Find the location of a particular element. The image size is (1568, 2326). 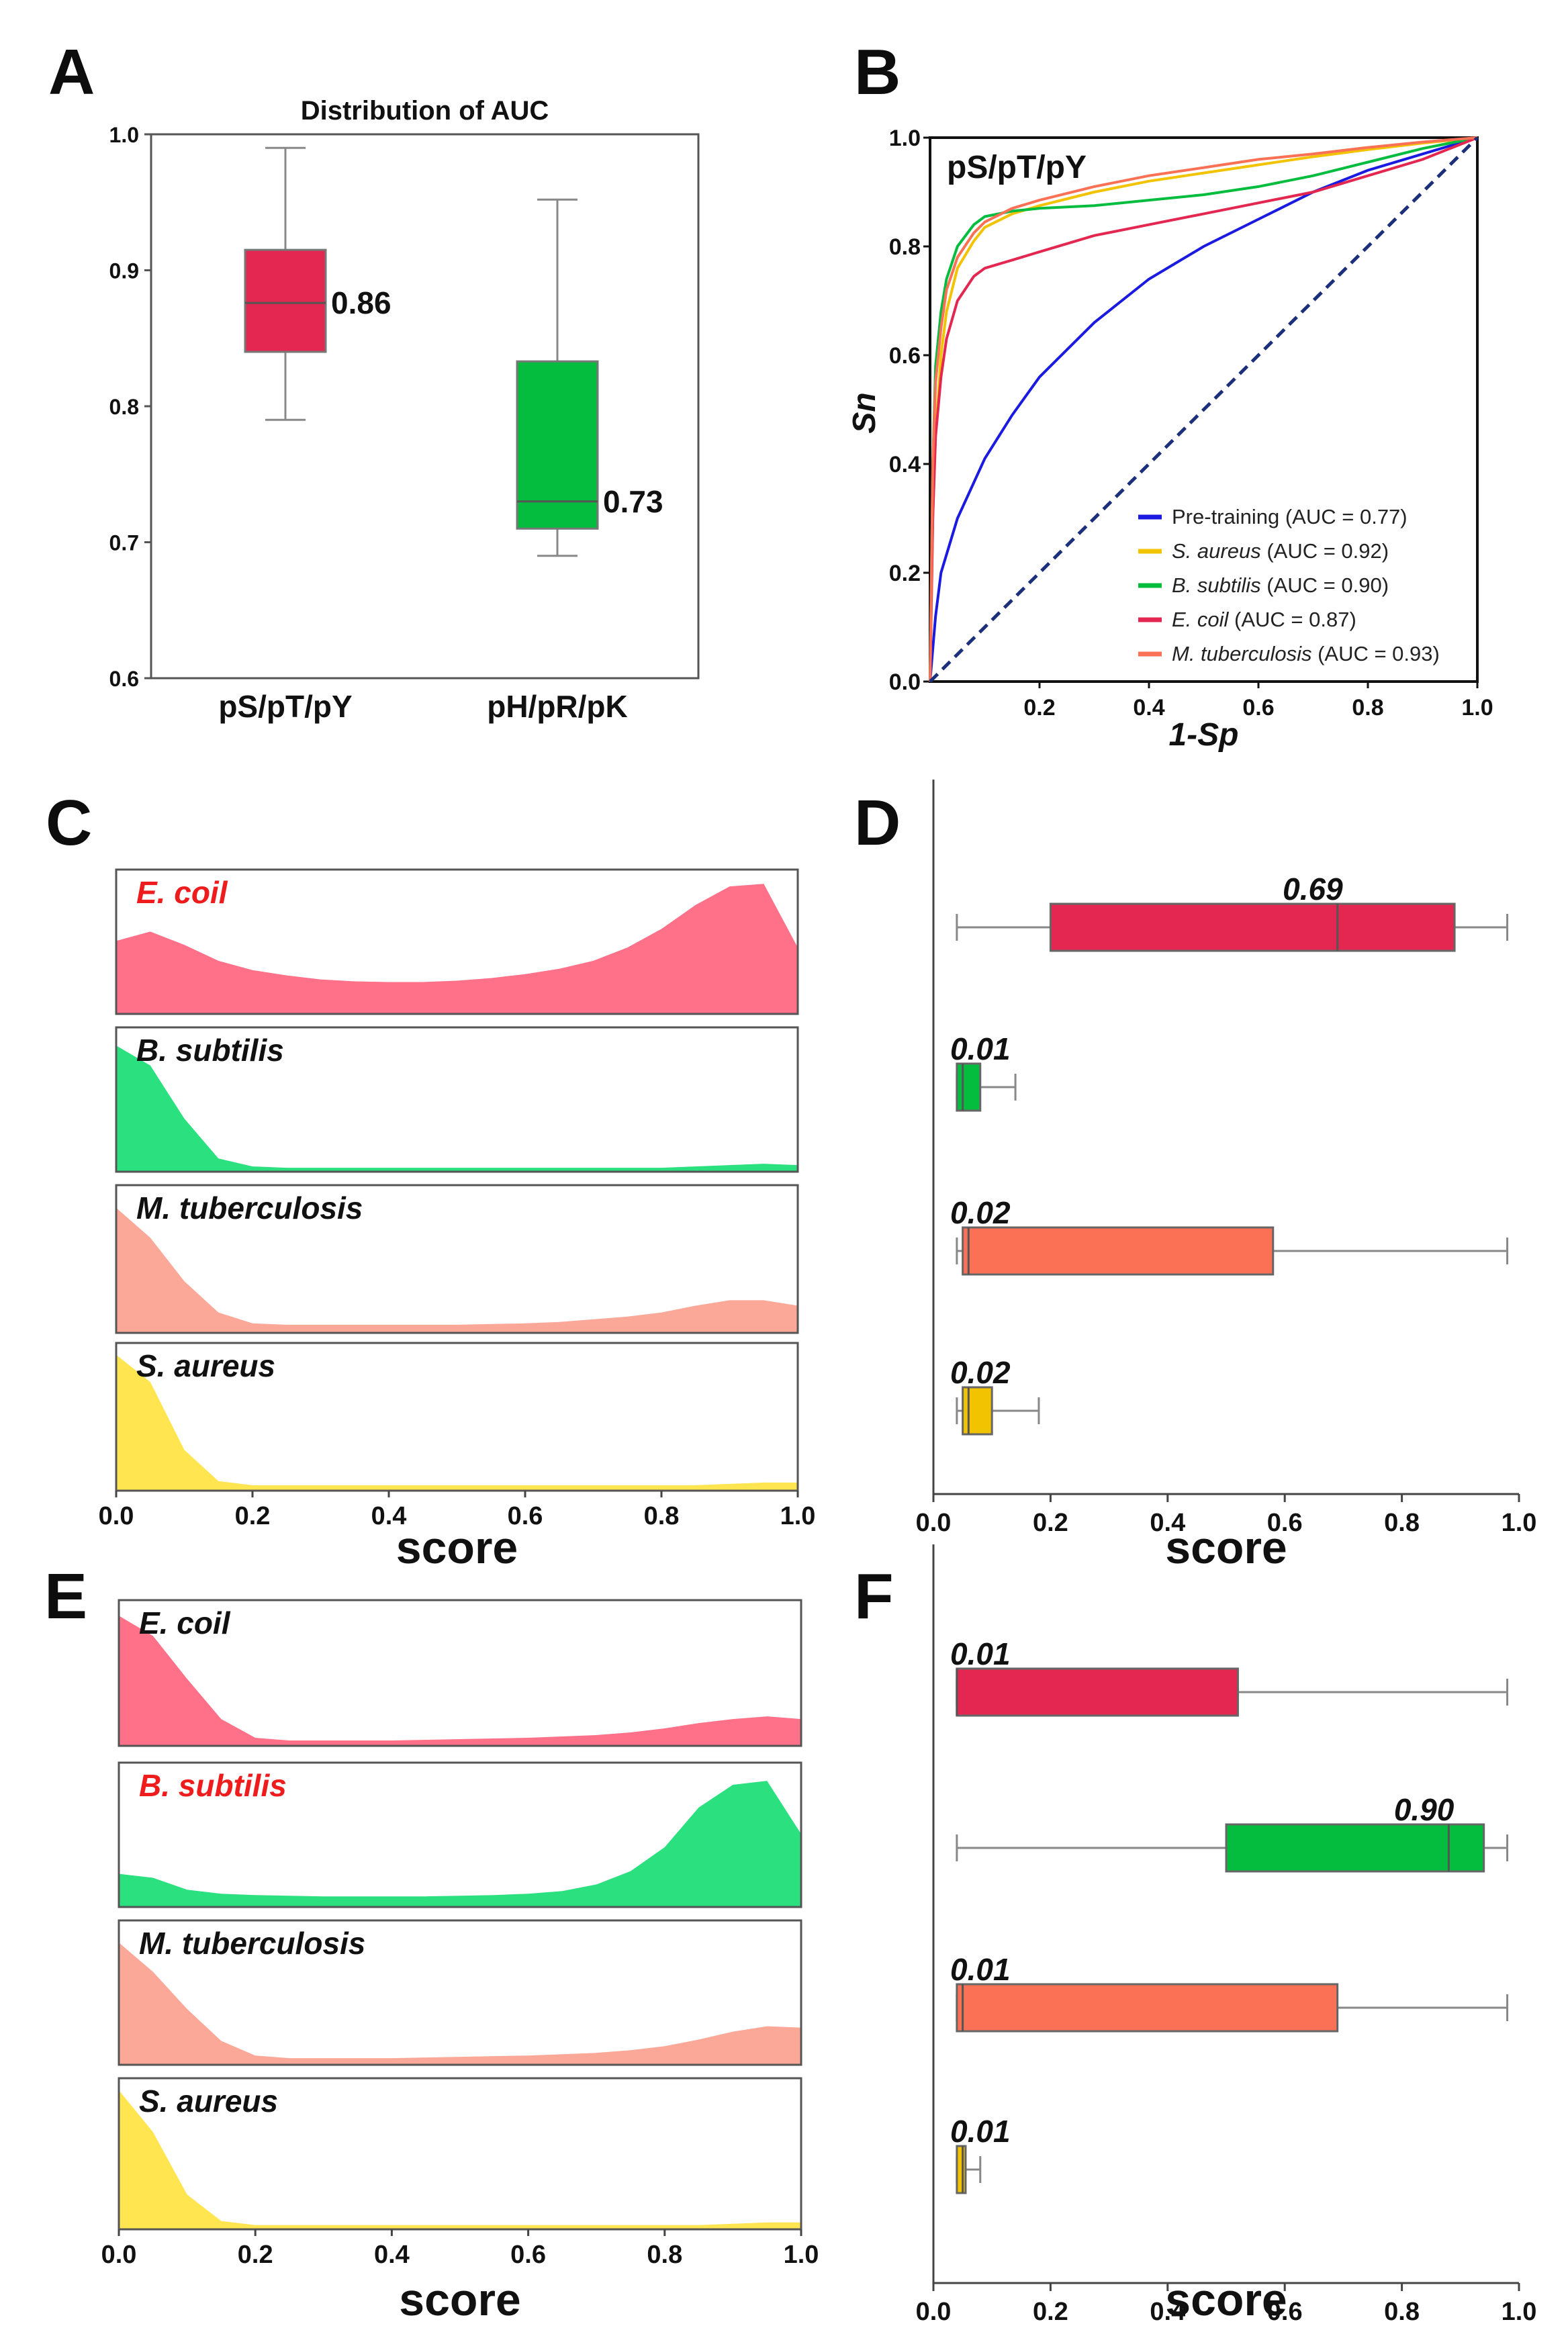

panel-label-D: D is located at coordinates (877, 823).